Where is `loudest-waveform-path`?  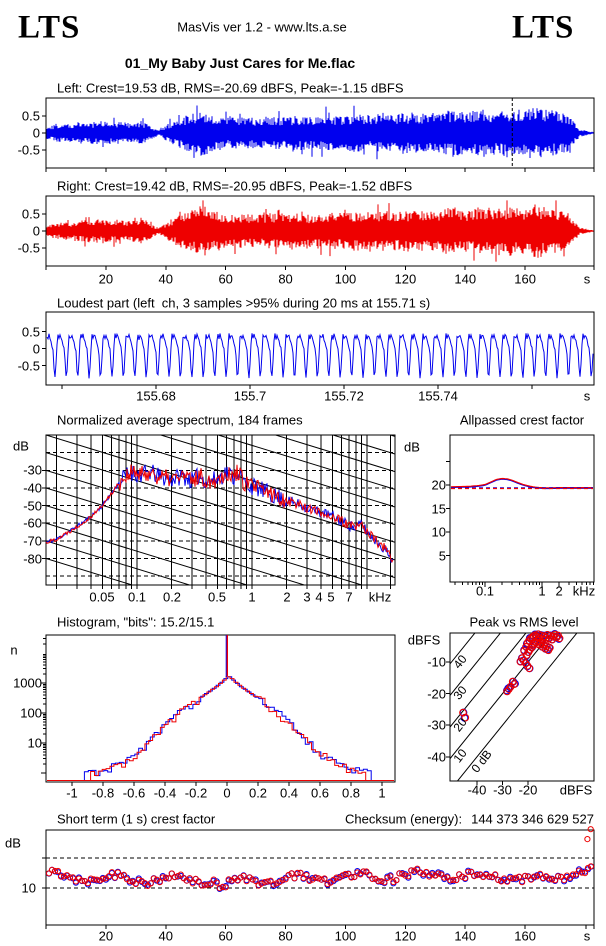 loudest-waveform-path is located at coordinates (320, 355).